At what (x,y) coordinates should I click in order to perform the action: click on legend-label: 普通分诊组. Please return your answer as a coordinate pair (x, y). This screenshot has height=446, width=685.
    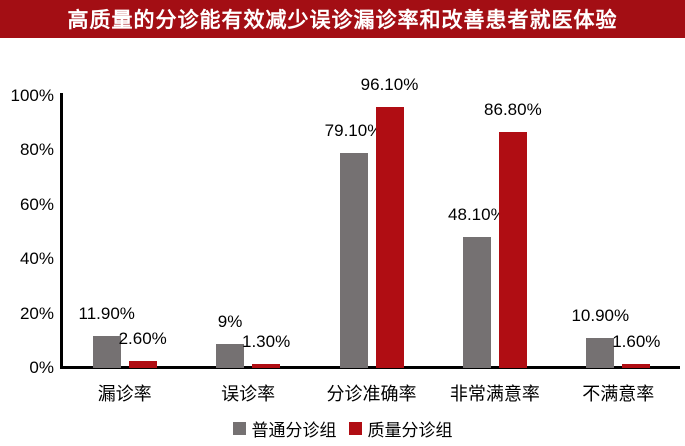
    Looking at the image, I should click on (294, 430).